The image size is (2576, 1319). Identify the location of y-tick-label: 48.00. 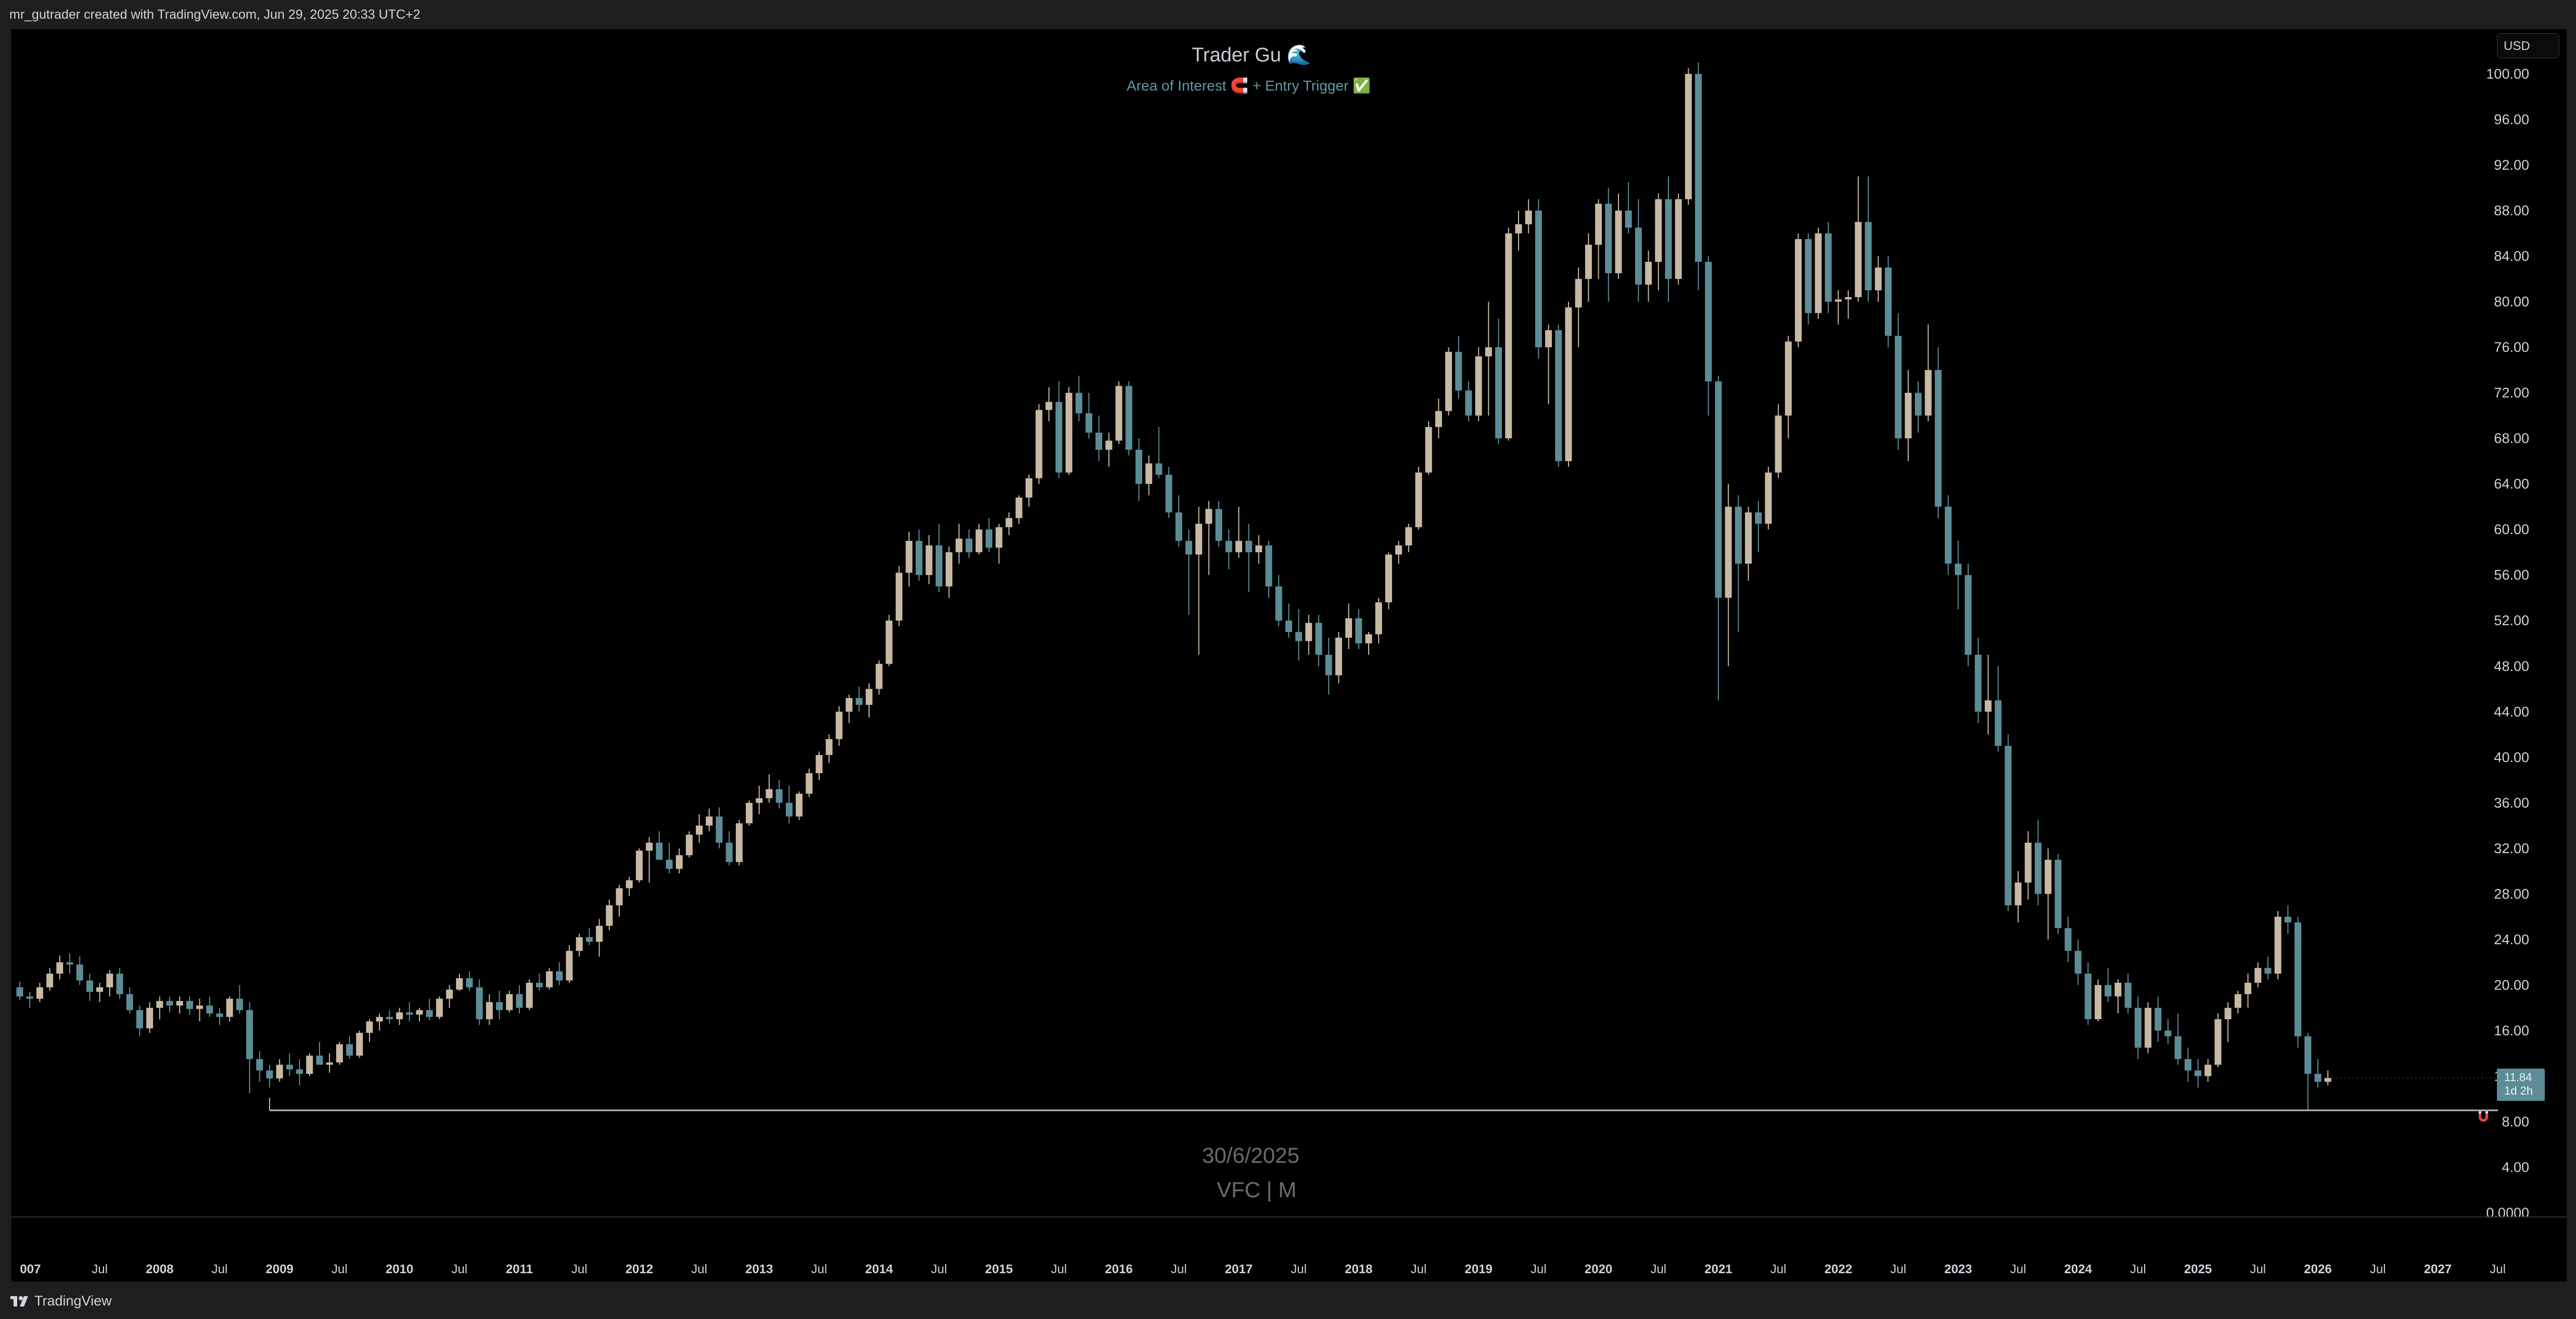
(2511, 666).